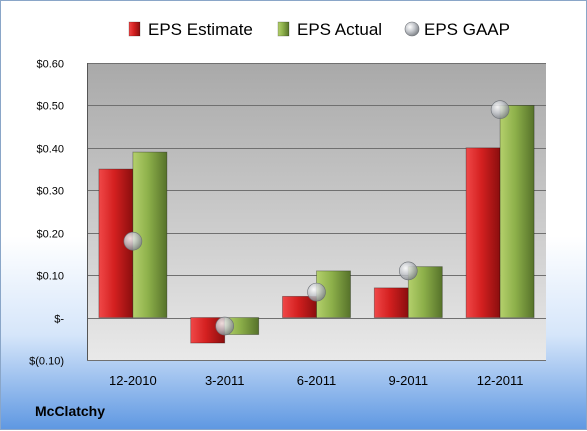 This screenshot has width=587, height=431. Describe the element at coordinates (70, 411) in the screenshot. I see `company-label: McClatchy` at that location.